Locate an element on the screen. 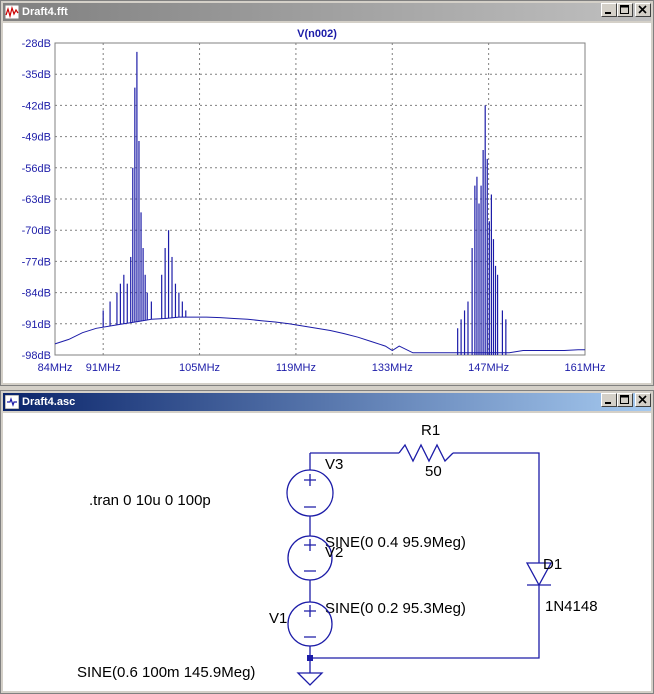  v3-value: SINE(0 0.4 95.9Meg) is located at coordinates (395, 542).